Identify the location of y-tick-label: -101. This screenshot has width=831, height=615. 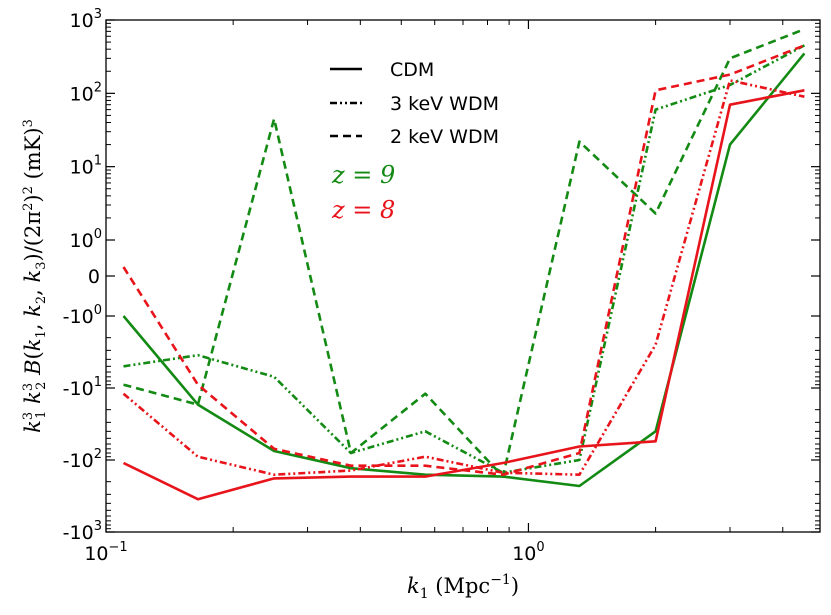
(82, 387).